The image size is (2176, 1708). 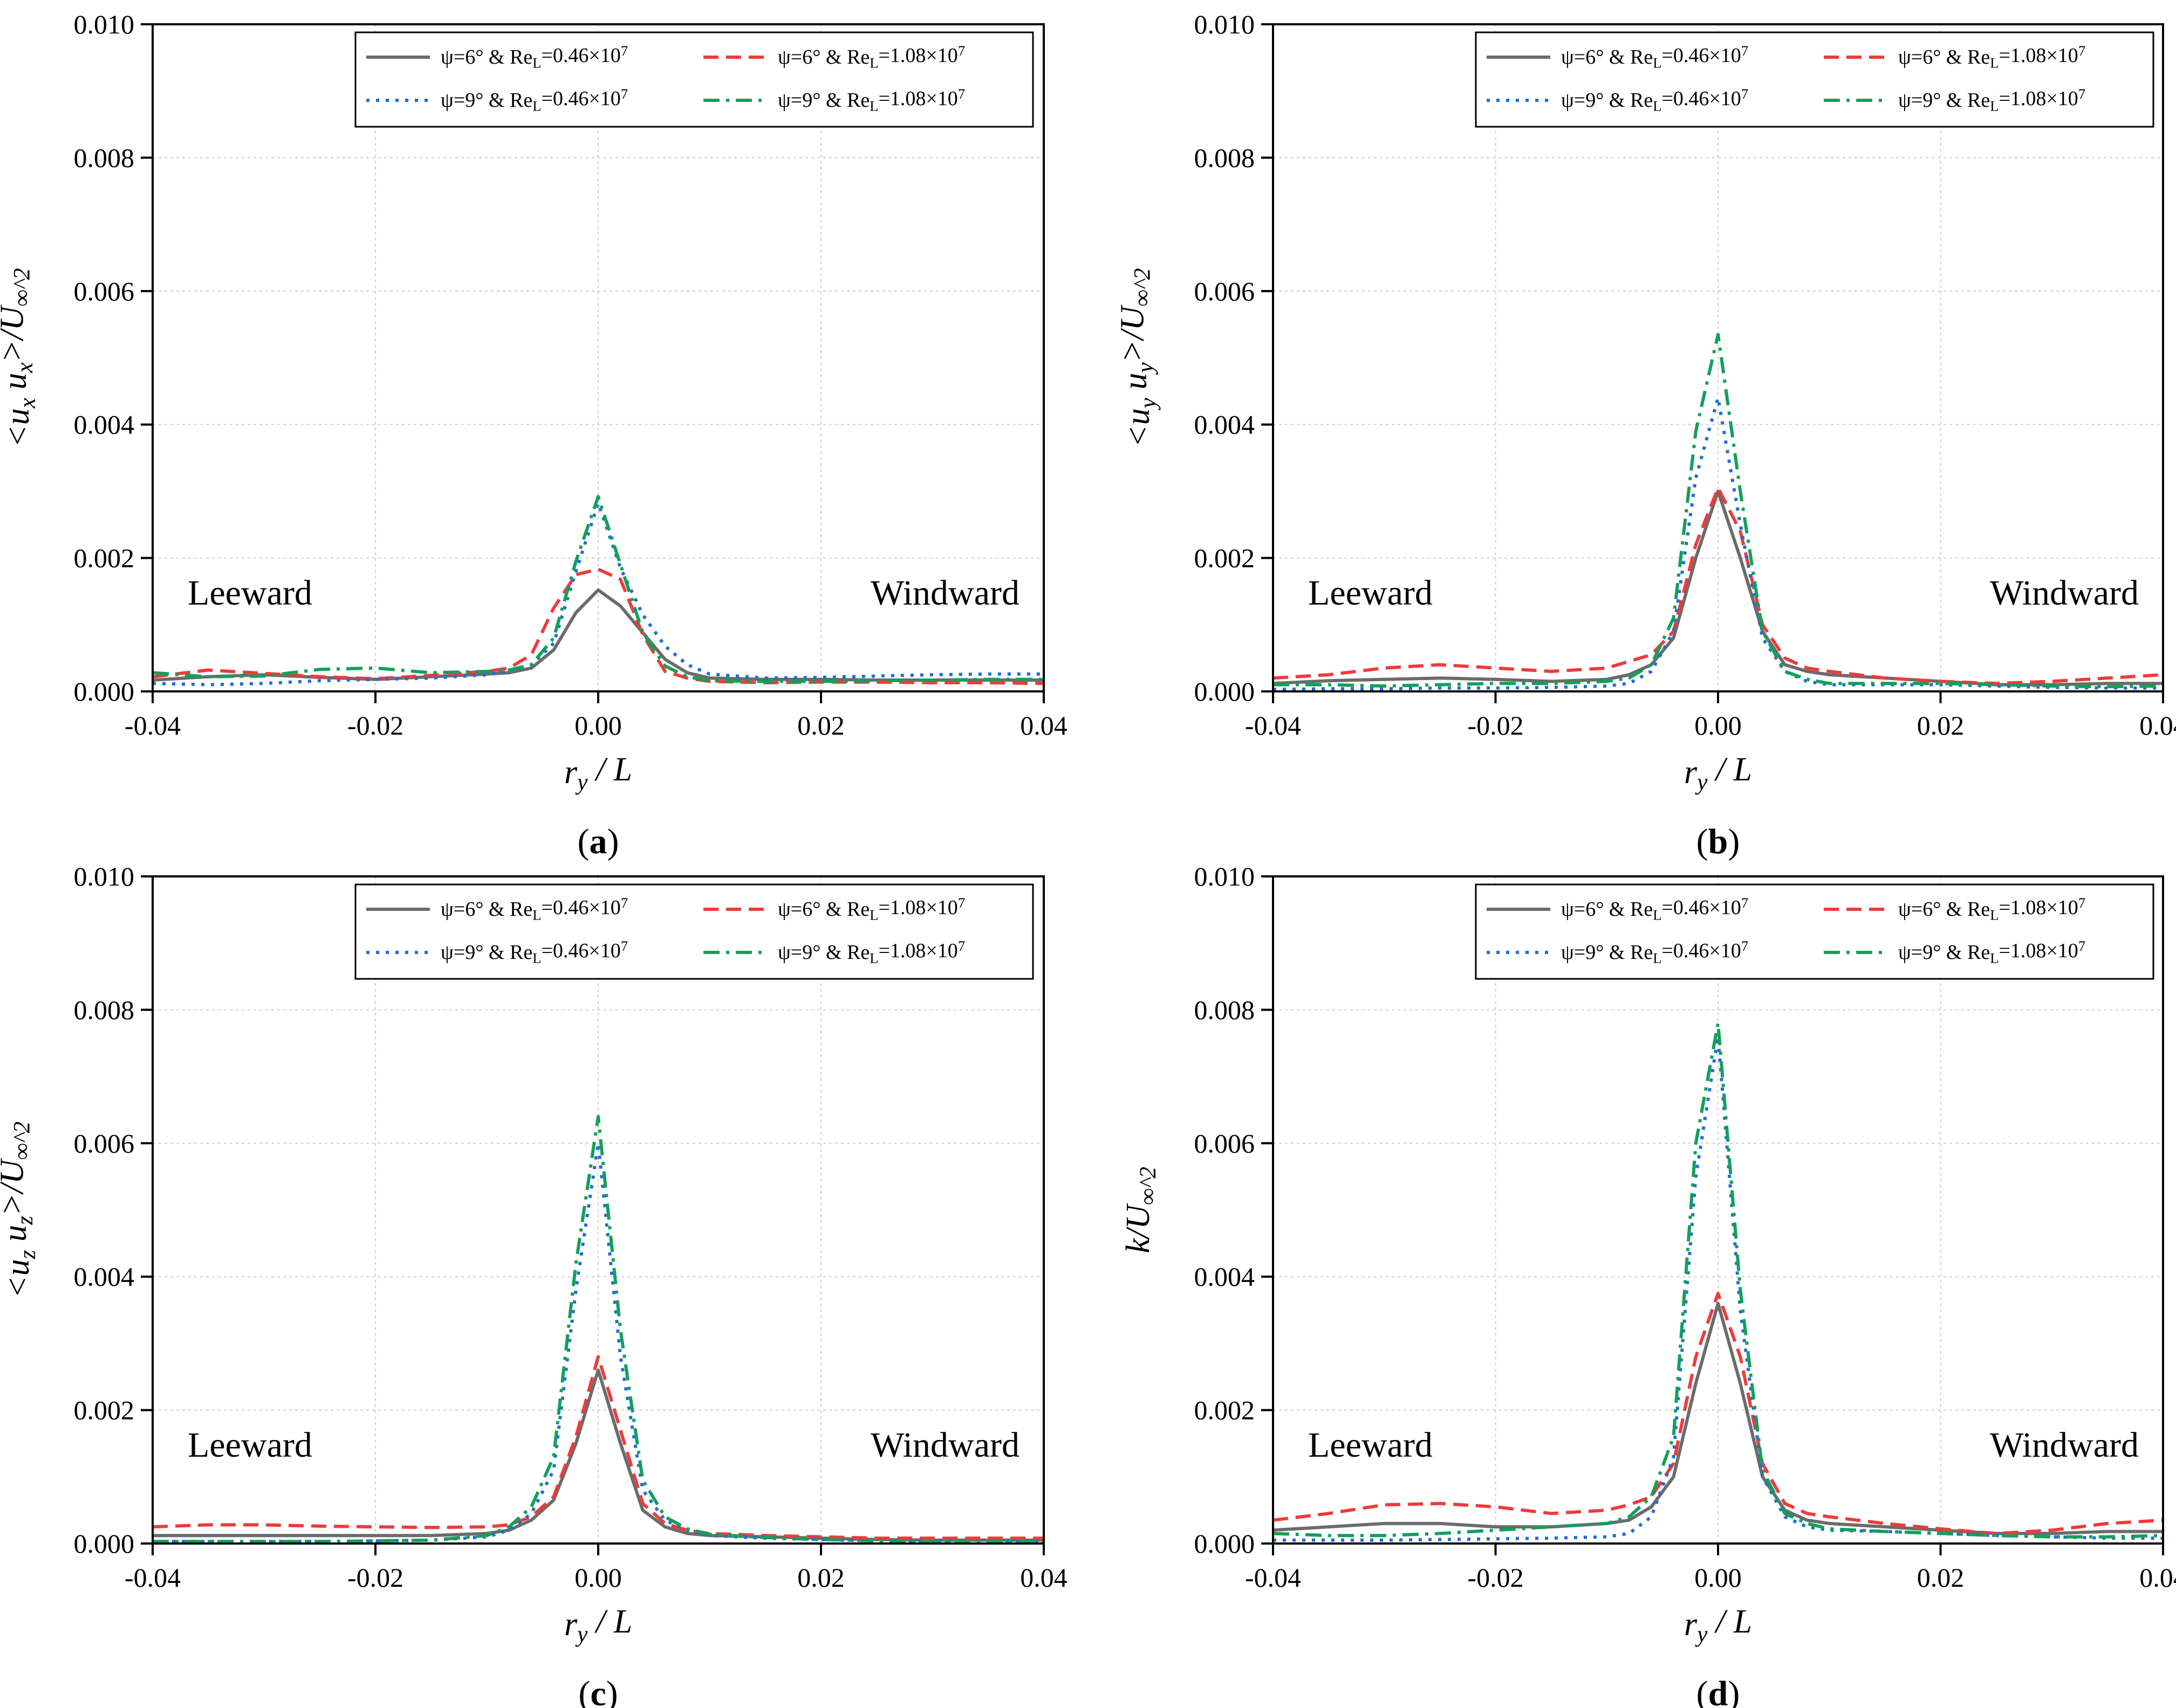 I want to click on panel-label: (a), so click(x=598, y=842).